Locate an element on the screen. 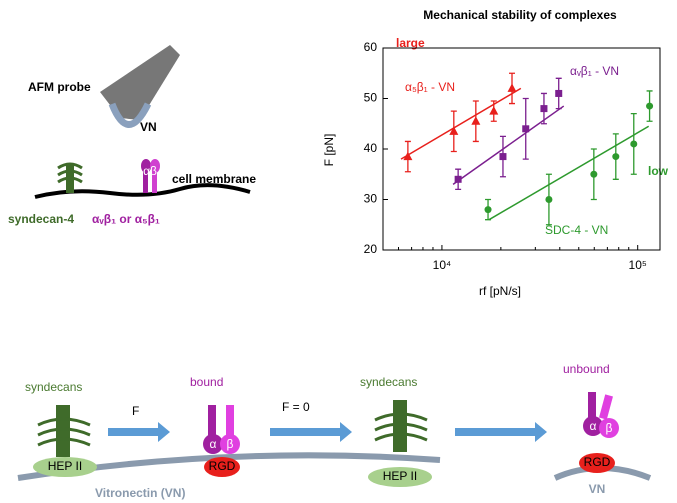 The height and width of the screenshot is (503, 677). series-label: αᵥβ₁ - VN is located at coordinates (594, 71).